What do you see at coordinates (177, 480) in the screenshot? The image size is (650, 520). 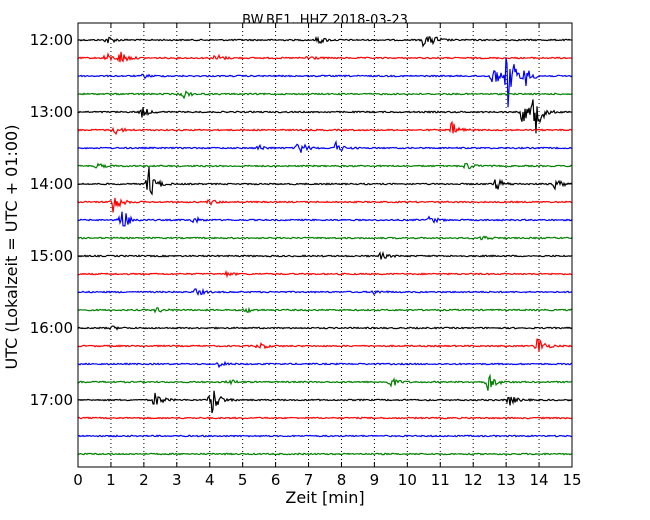 I see `x-tick-label: 3` at bounding box center [177, 480].